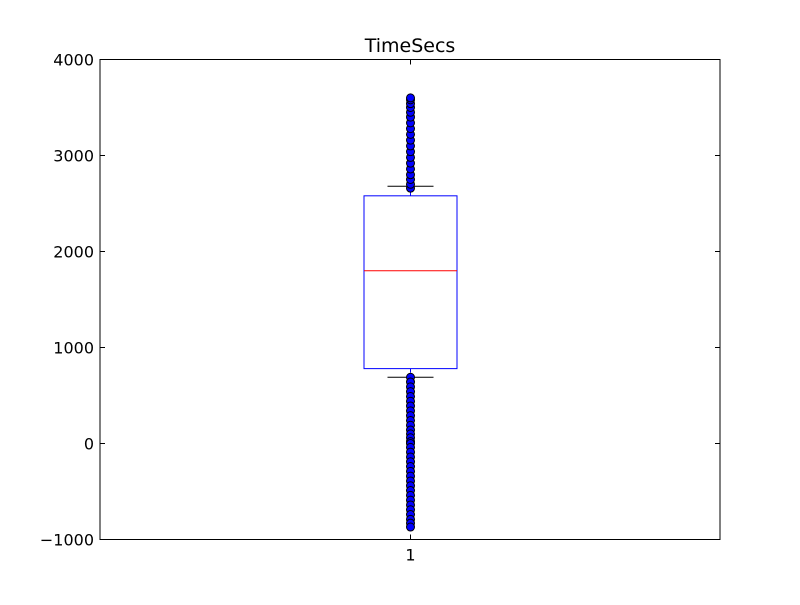 The height and width of the screenshot is (605, 800). I want to click on iqr-box, so click(410, 282).